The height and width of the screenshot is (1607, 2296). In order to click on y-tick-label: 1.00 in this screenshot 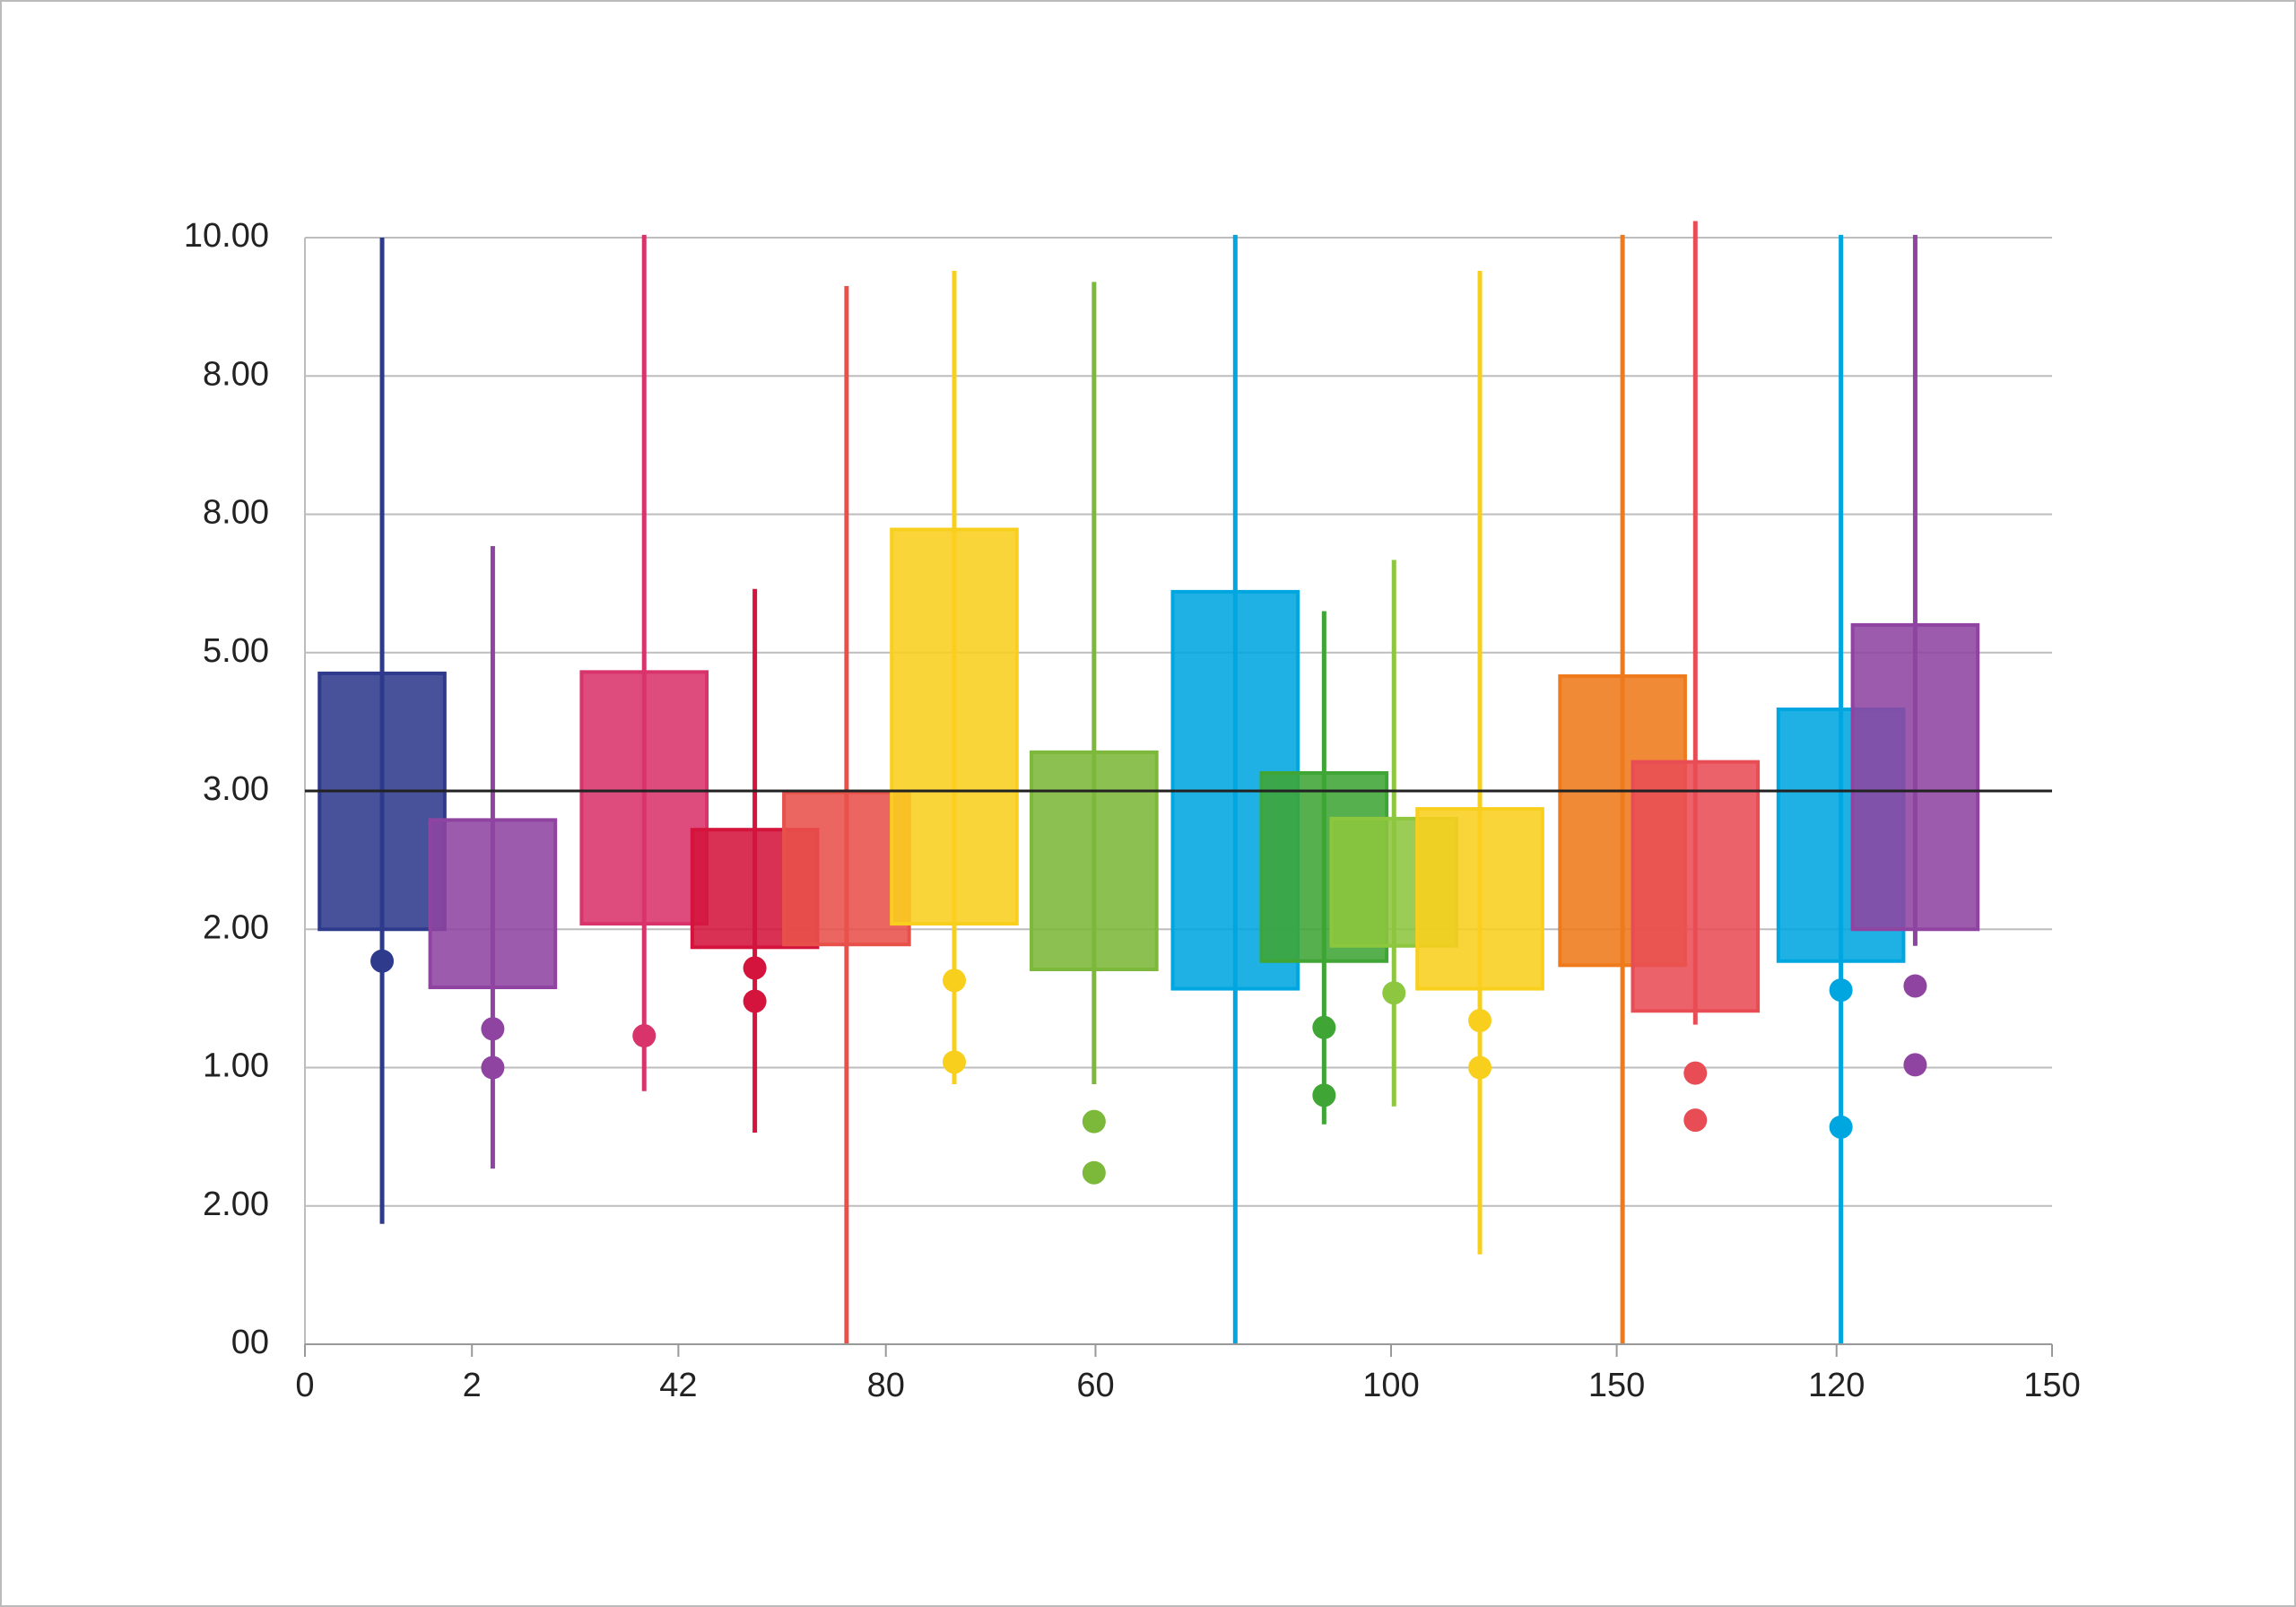, I will do `click(236, 1066)`.